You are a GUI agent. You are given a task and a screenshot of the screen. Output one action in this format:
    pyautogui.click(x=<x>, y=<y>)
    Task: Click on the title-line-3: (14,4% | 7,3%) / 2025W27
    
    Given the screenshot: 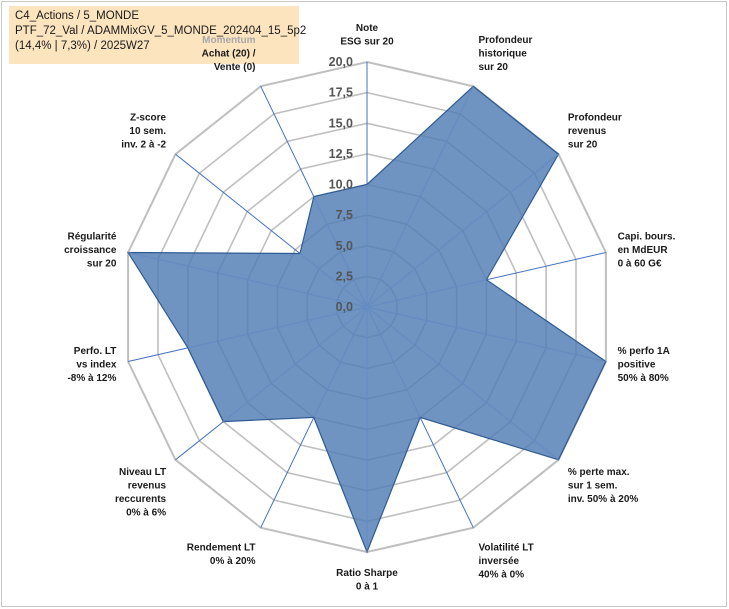 What is the action you would take?
    pyautogui.click(x=82, y=46)
    